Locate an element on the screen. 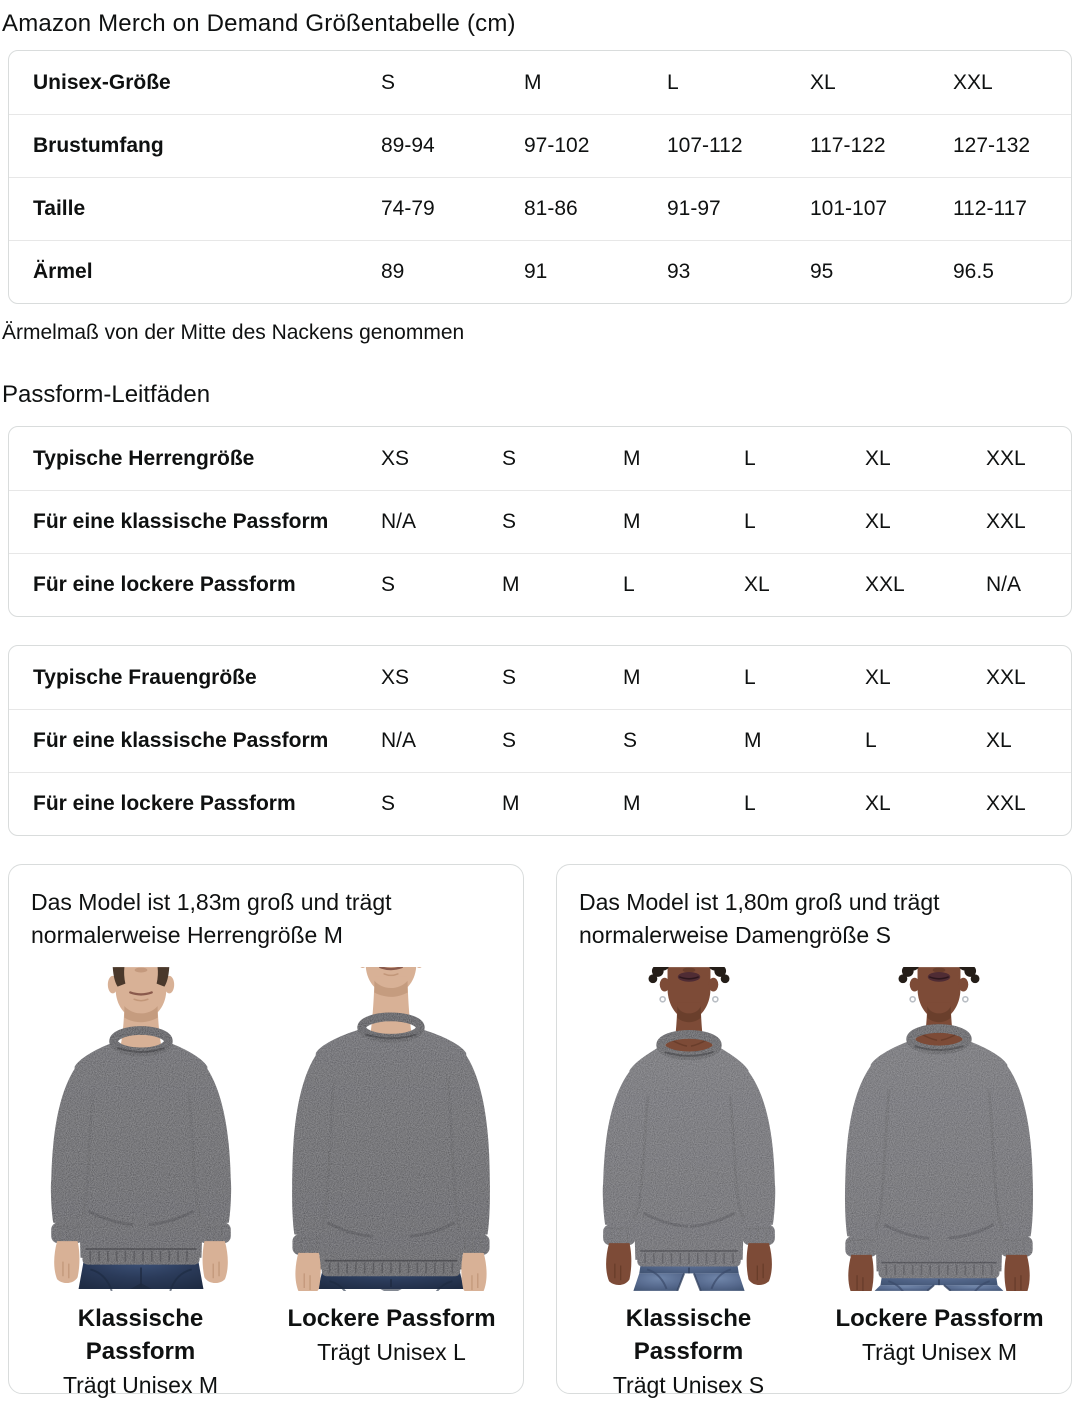  size-cell: 74-79 is located at coordinates (408, 208).